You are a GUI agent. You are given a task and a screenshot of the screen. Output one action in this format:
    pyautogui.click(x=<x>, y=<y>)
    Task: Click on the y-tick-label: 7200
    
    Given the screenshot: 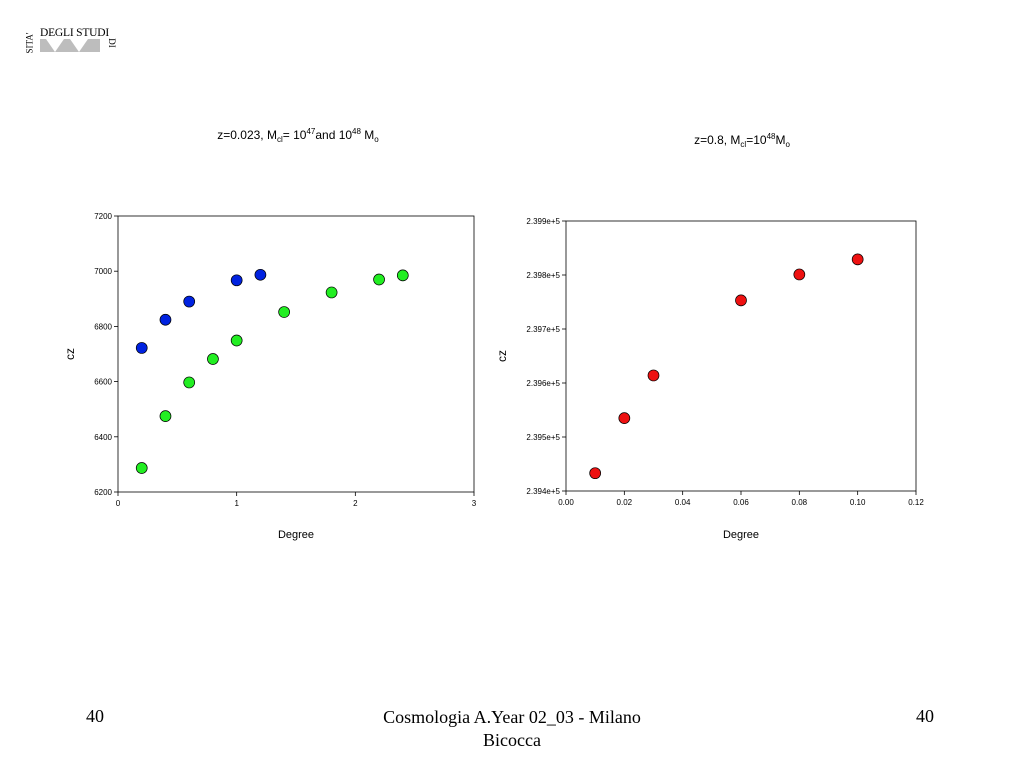 What is the action you would take?
    pyautogui.click(x=103, y=216)
    